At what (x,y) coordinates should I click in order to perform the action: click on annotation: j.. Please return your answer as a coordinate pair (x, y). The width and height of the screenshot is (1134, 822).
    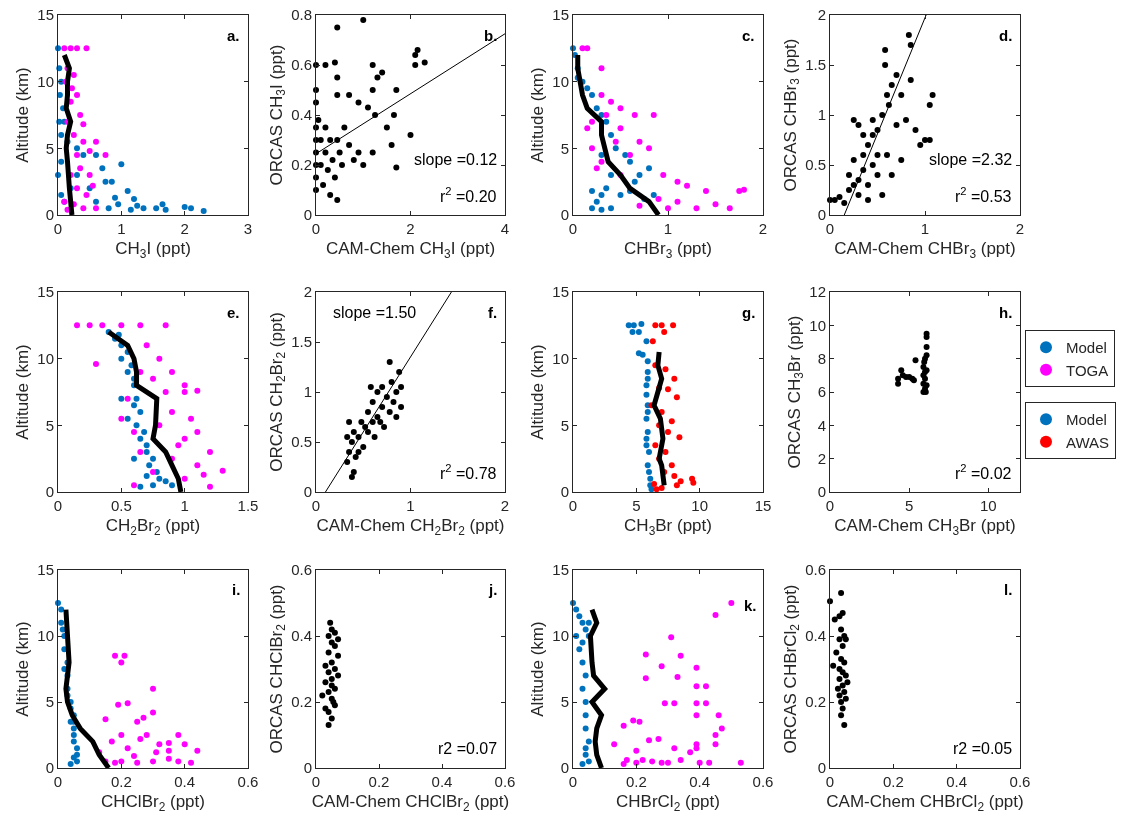
    Looking at the image, I should click on (493, 589).